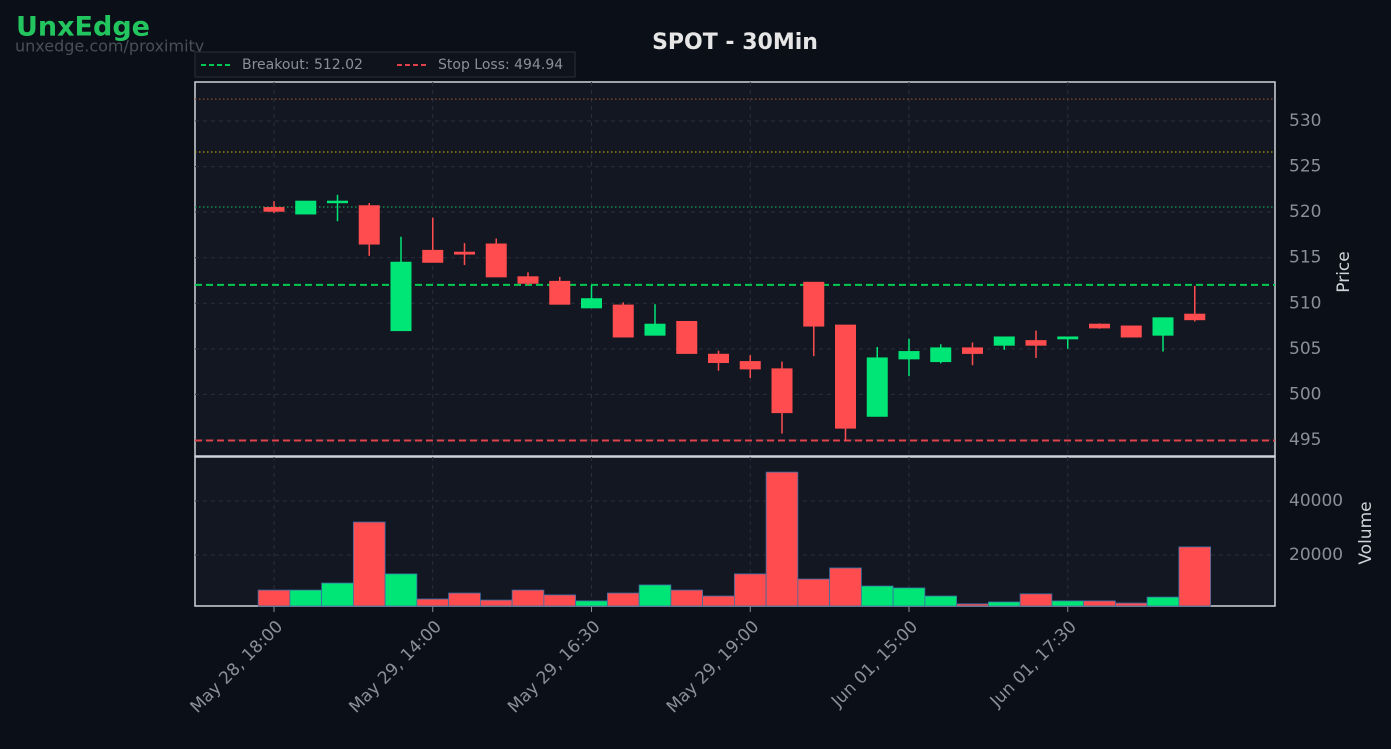  Describe the element at coordinates (554, 667) in the screenshot. I see `x-tick-label: May 29, 16:30` at that location.